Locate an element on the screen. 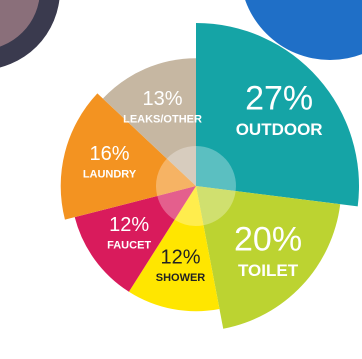  slice-label: FAUCET is located at coordinates (129, 245).